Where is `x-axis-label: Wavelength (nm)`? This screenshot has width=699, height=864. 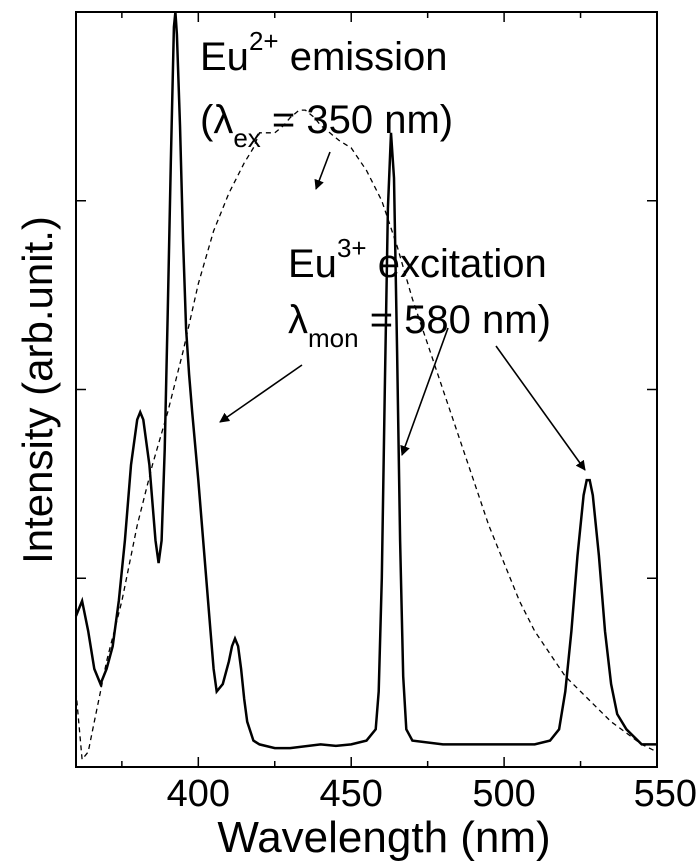 x-axis-label: Wavelength (nm) is located at coordinates (383, 837).